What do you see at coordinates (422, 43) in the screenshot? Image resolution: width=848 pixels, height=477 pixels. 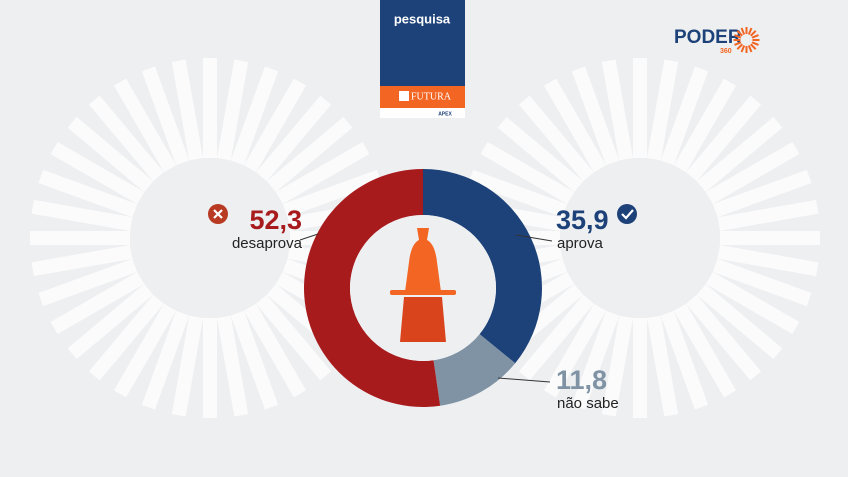 I see `badge-bg` at bounding box center [422, 43].